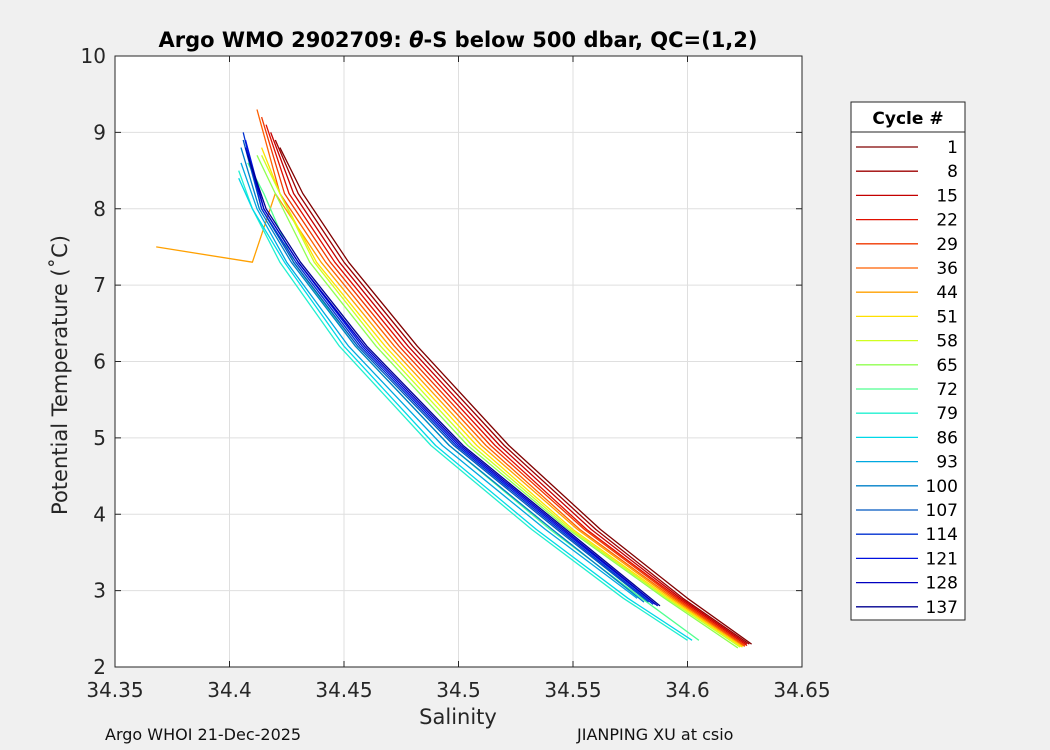 This screenshot has height=750, width=1050. What do you see at coordinates (947, 221) in the screenshot?
I see `legend-entry-22: 22` at bounding box center [947, 221].